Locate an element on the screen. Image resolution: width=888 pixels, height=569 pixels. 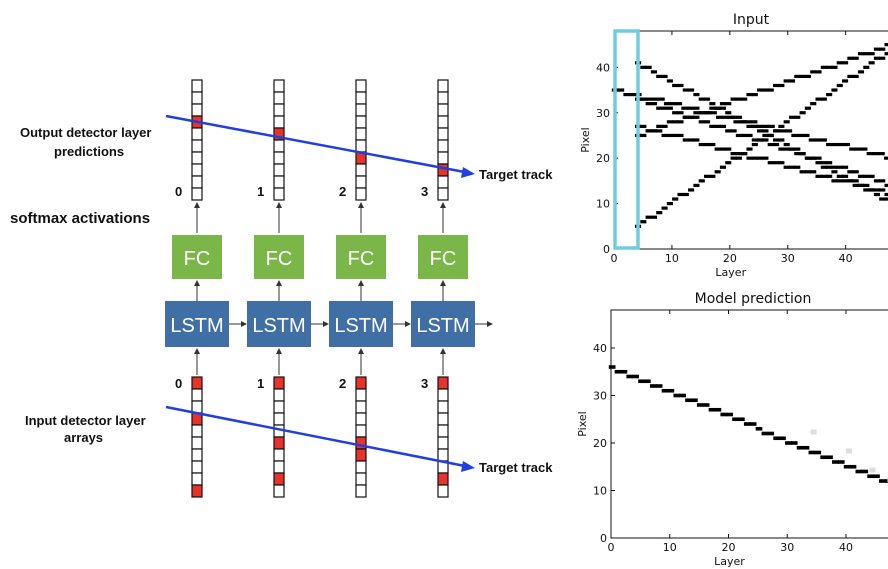
x-tick-label: 30 is located at coordinates (788, 258).